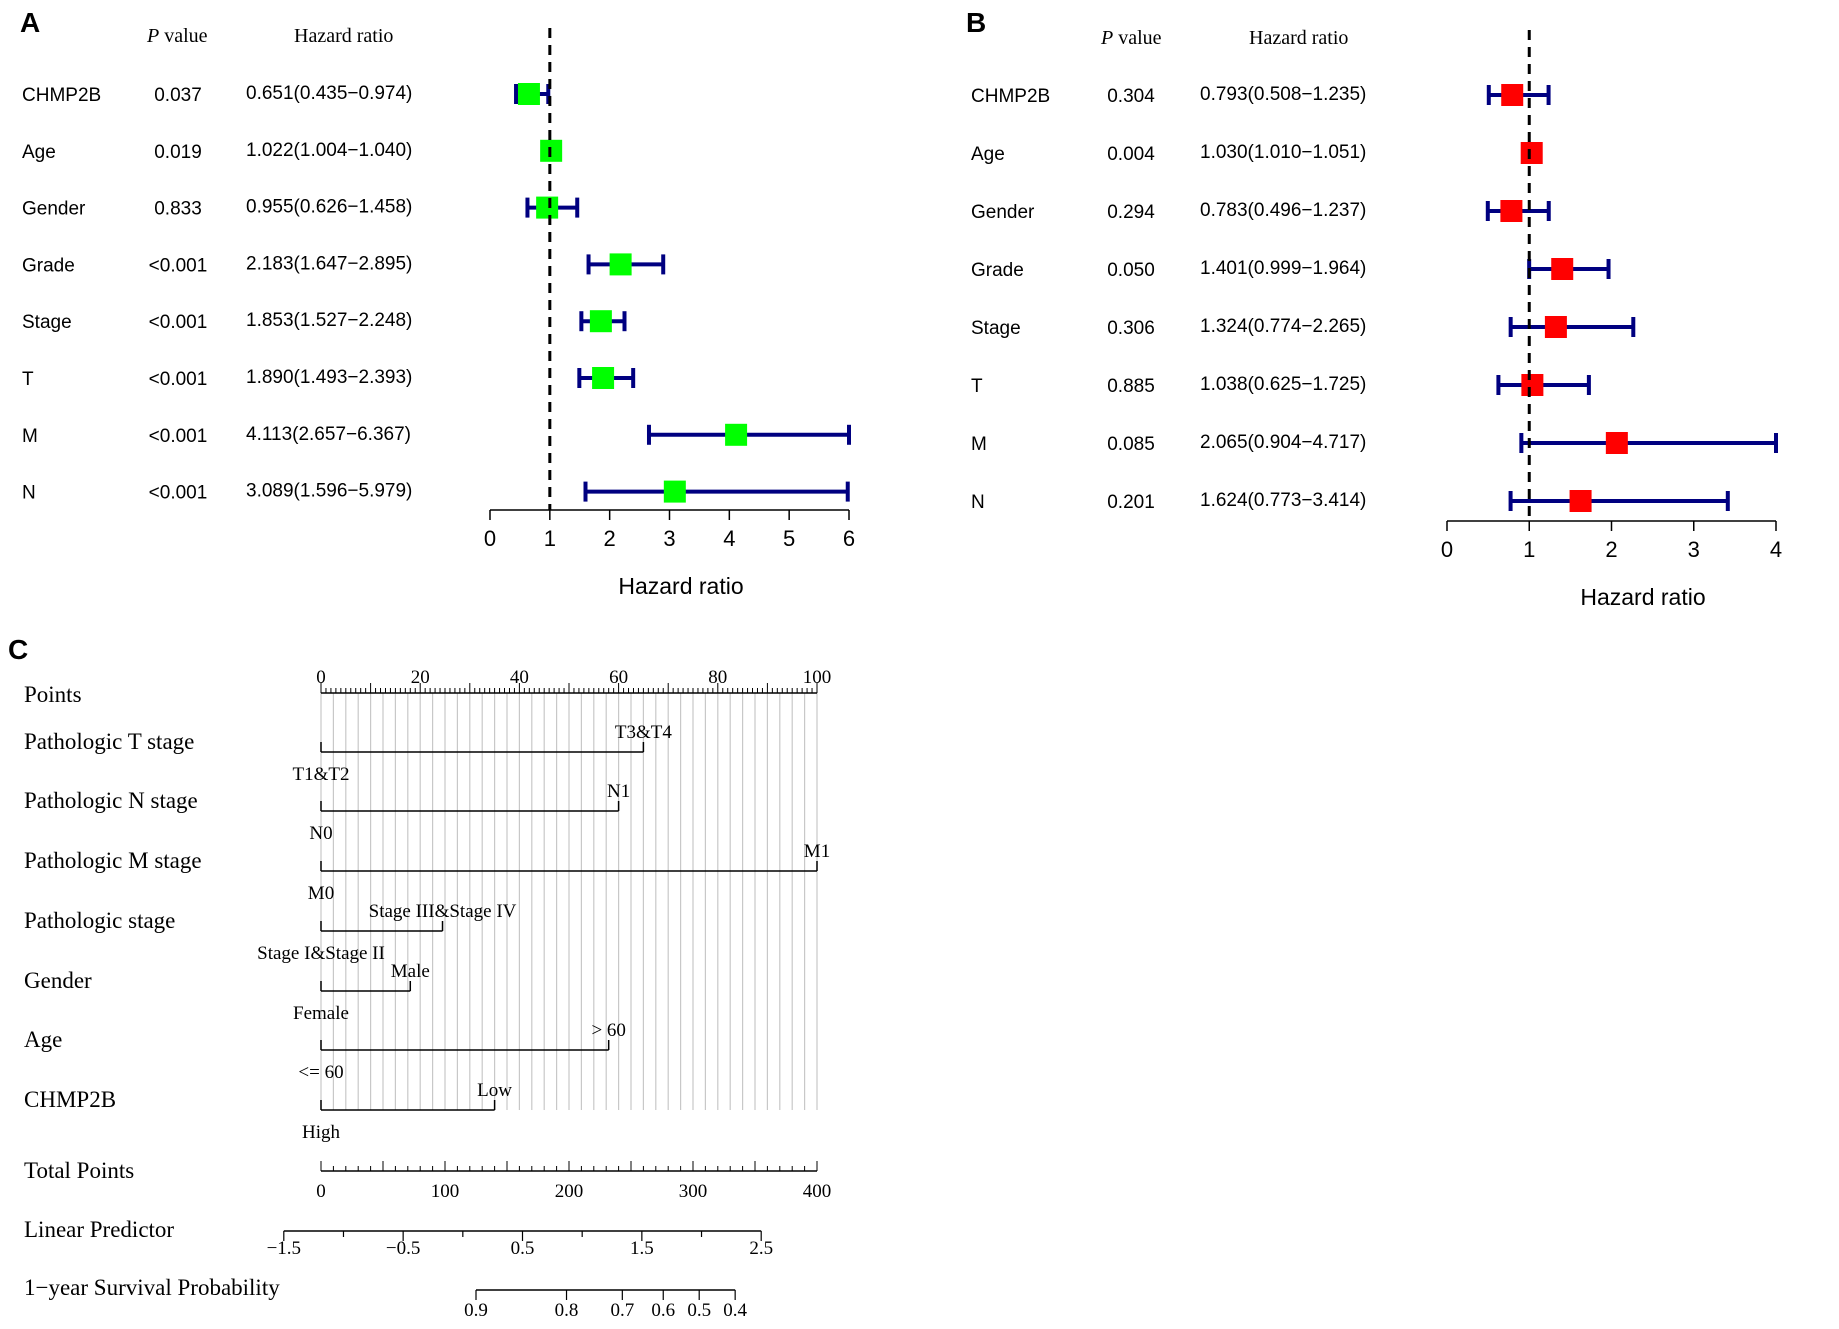  What do you see at coordinates (680, 586) in the screenshot?
I see `forest-a-x-axis-label: Hazard ratio` at bounding box center [680, 586].